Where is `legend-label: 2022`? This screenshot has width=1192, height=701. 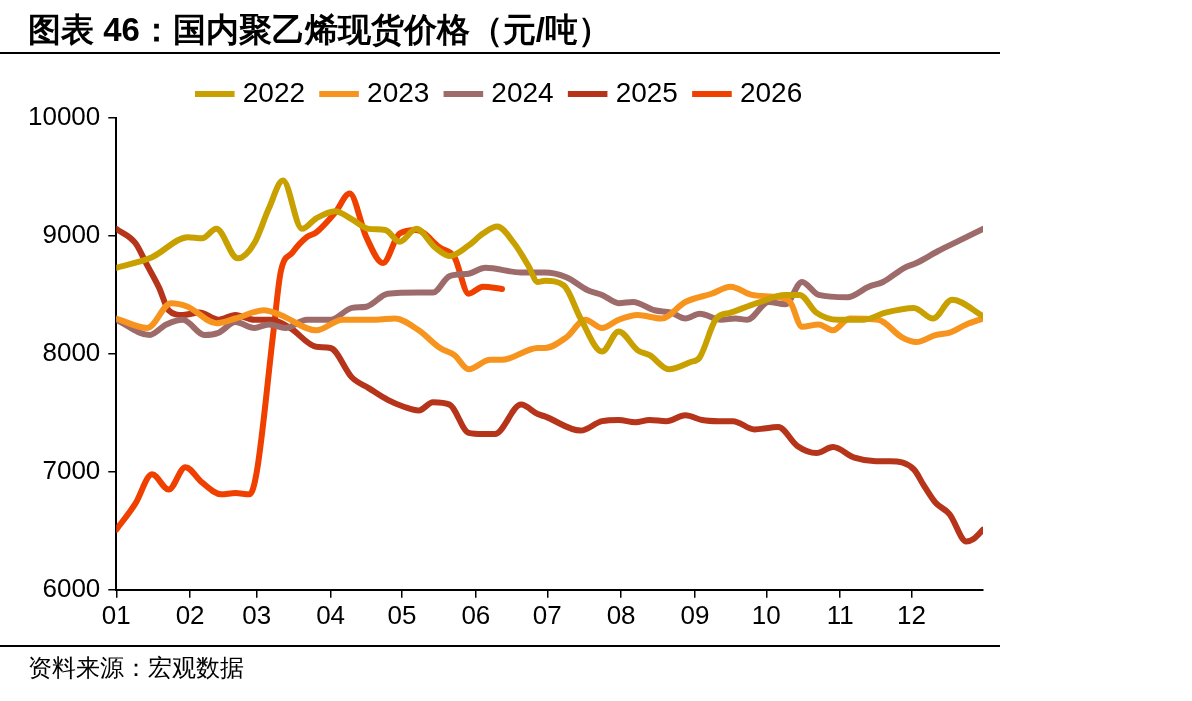
legend-label: 2022 is located at coordinates (274, 92).